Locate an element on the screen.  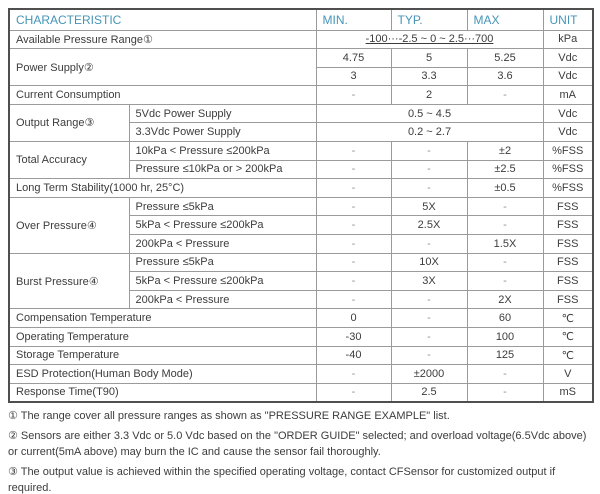
unit-cell: mA is located at coordinates (568, 95).